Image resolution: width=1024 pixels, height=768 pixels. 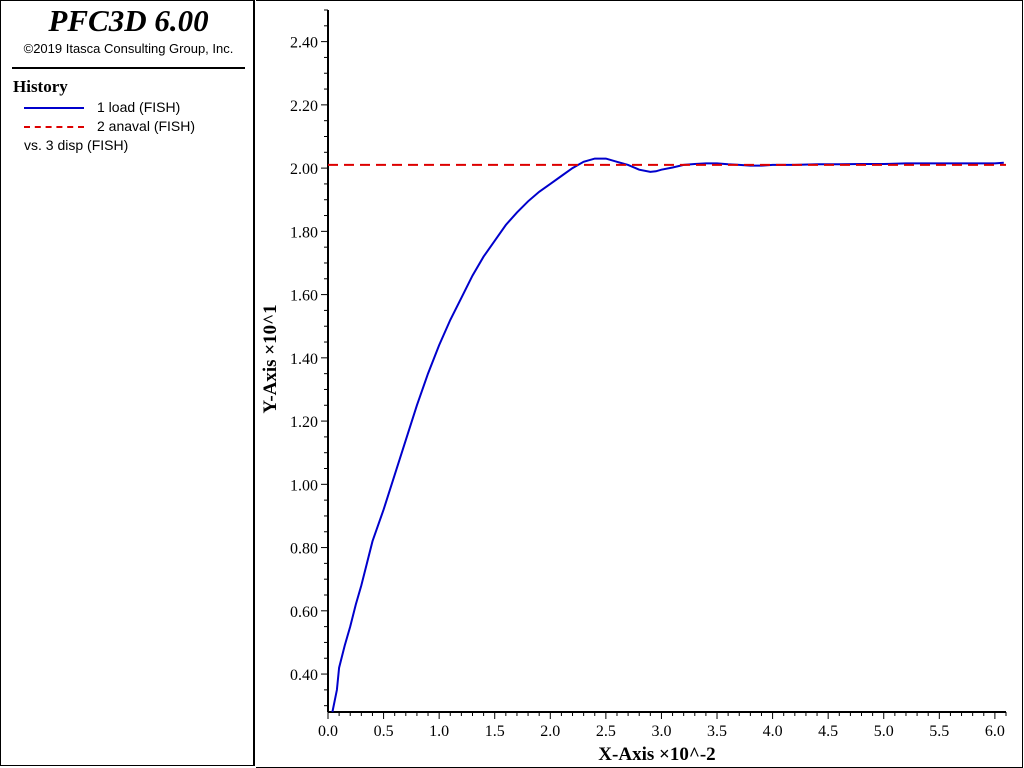 I want to click on x-tick-label: 2.5, so click(x=606, y=731).